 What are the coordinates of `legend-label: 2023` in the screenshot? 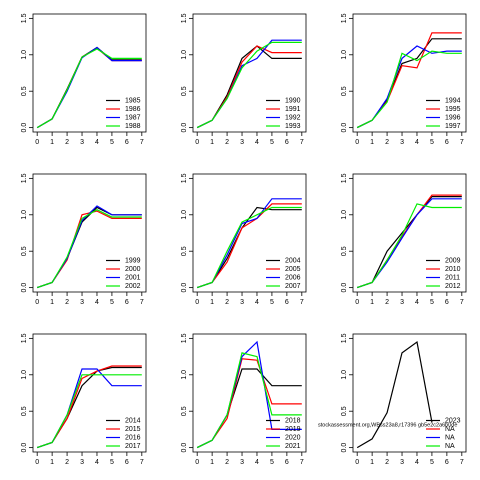 It's located at (453, 420).